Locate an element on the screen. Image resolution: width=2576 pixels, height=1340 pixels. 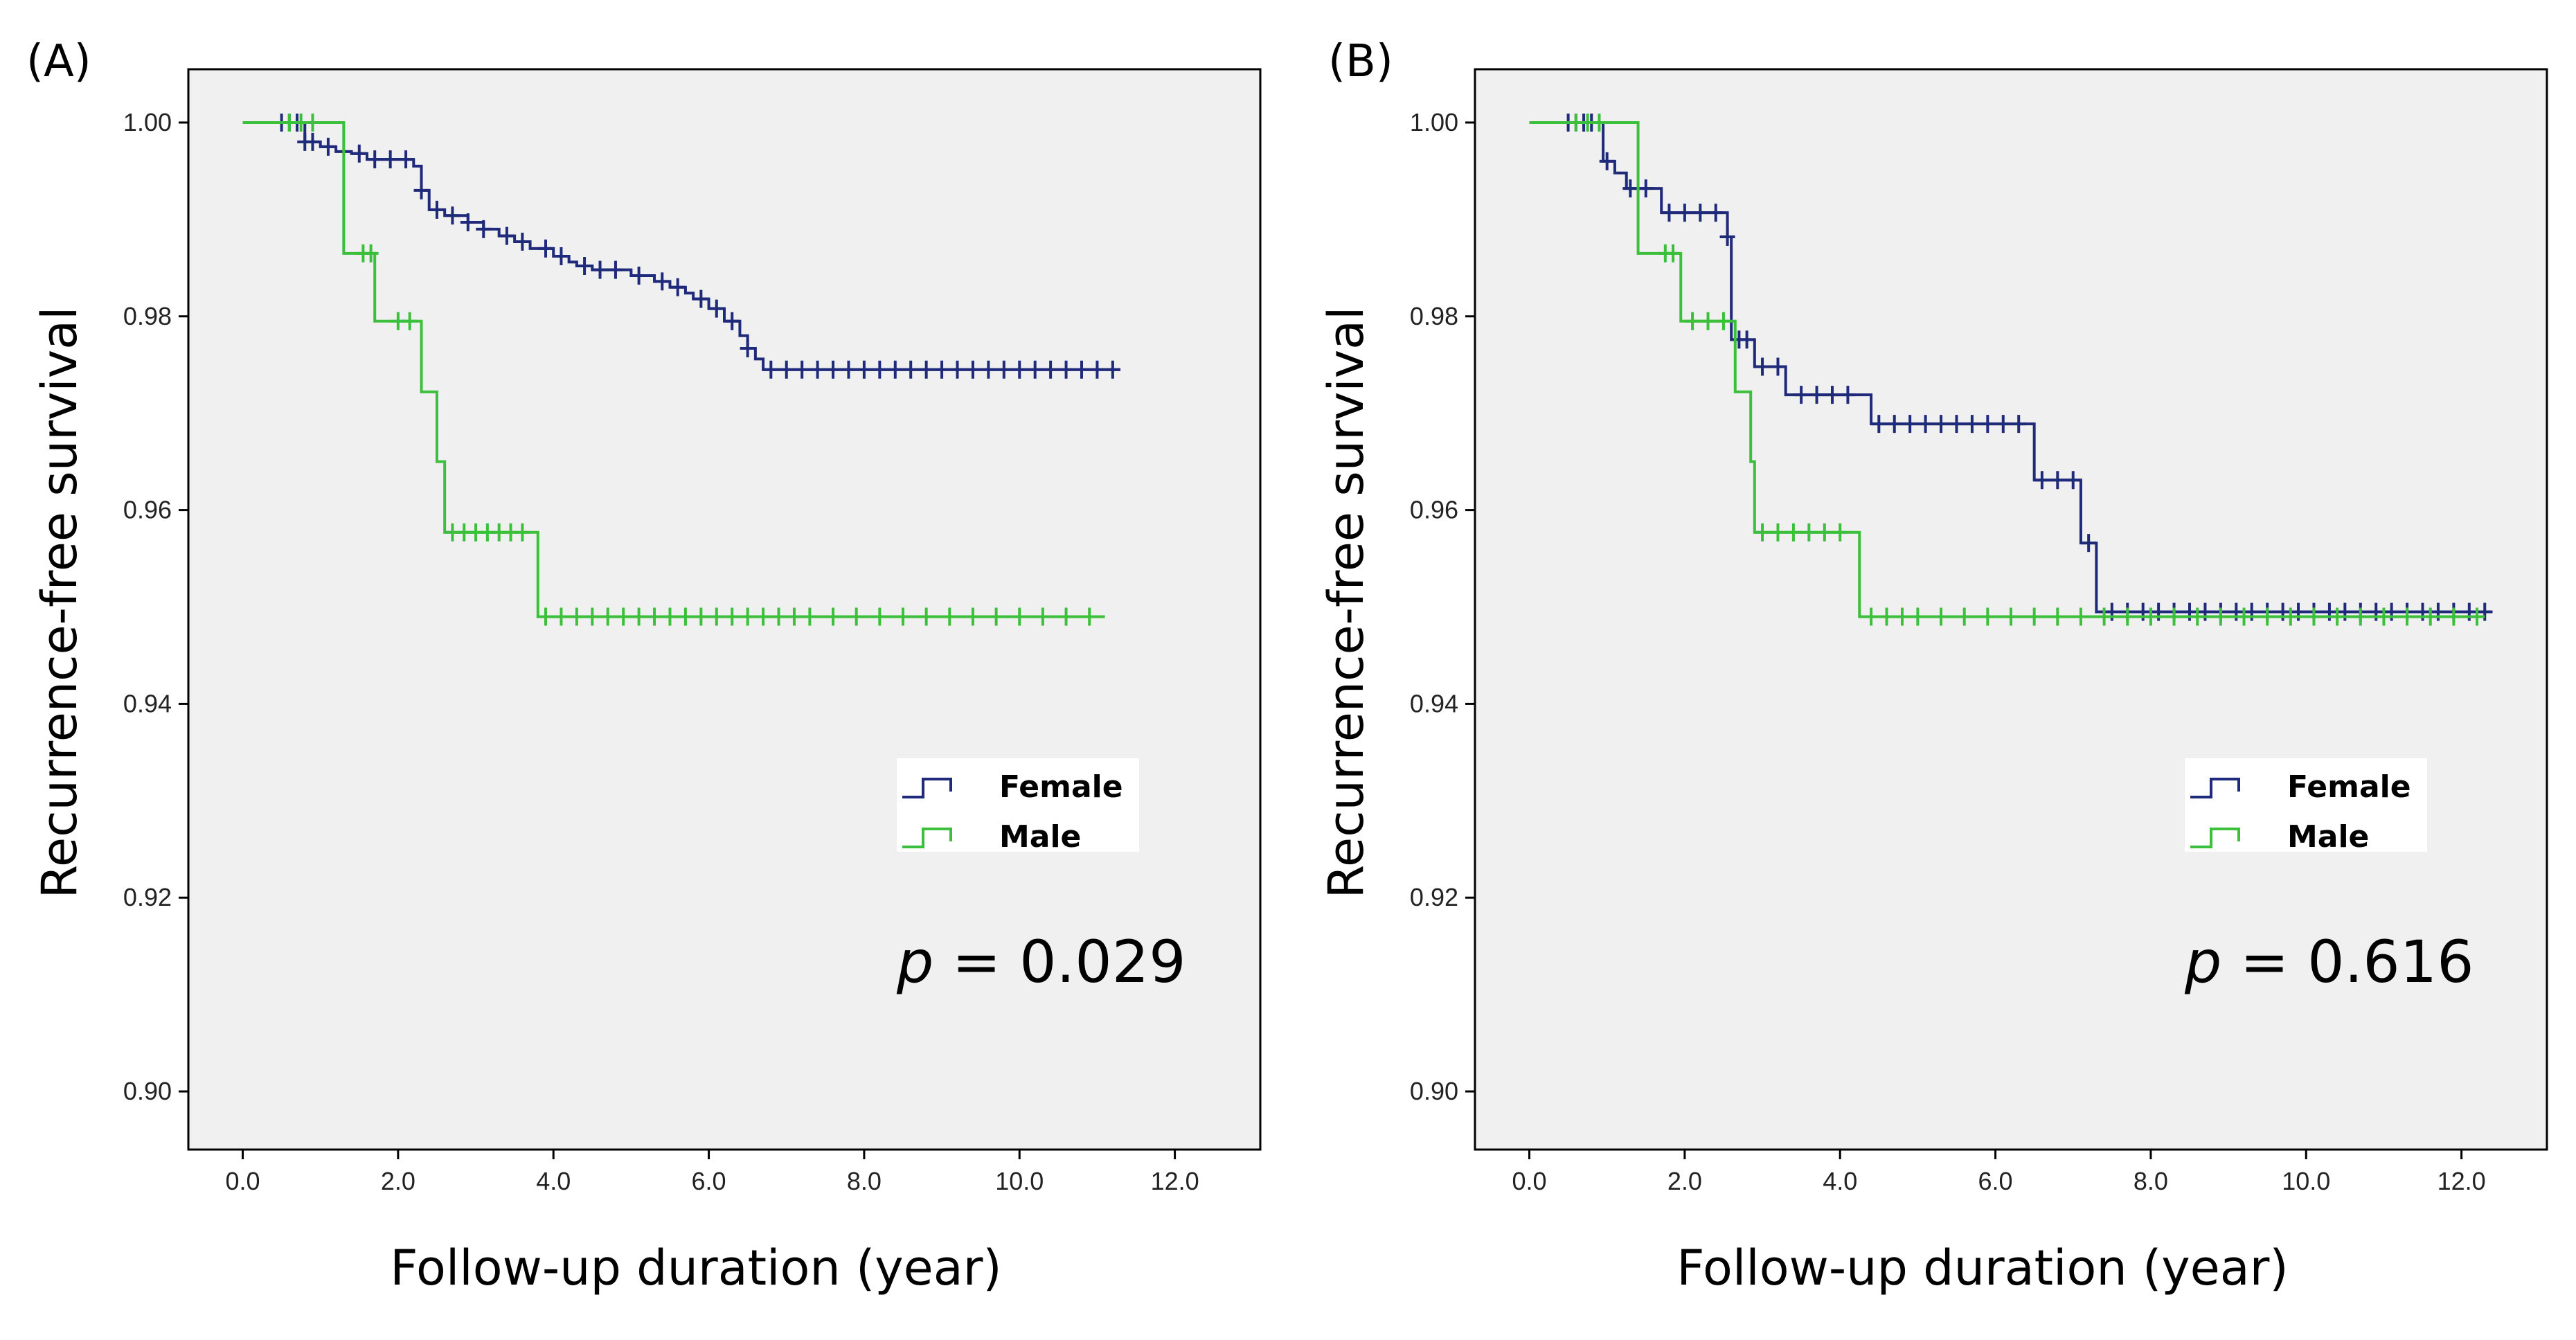
y-tick-label: 0.92 is located at coordinates (1434, 897).